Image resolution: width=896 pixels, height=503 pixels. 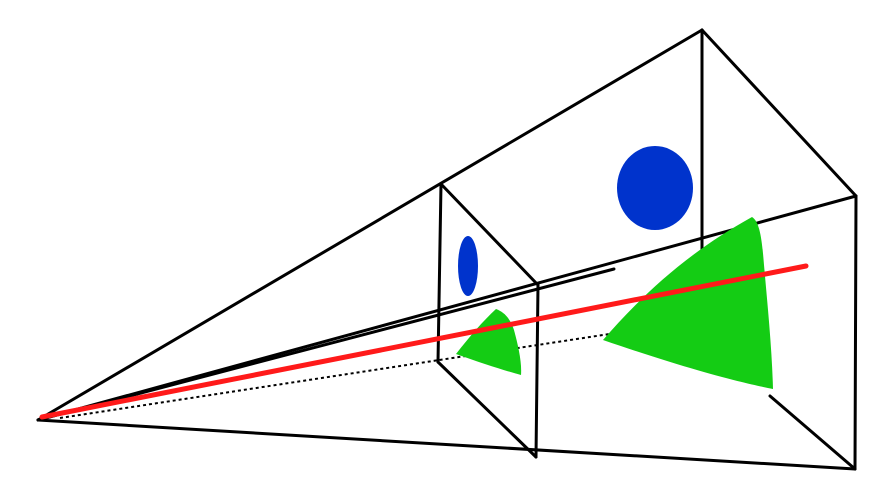 I want to click on near-plane-edge-bottom, so click(x=487, y=409).